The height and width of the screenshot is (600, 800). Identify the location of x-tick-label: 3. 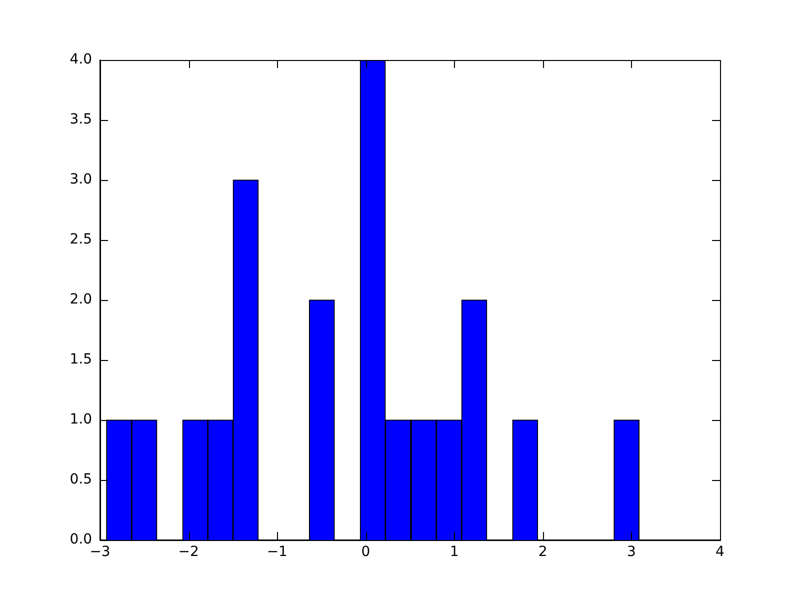
(631, 552).